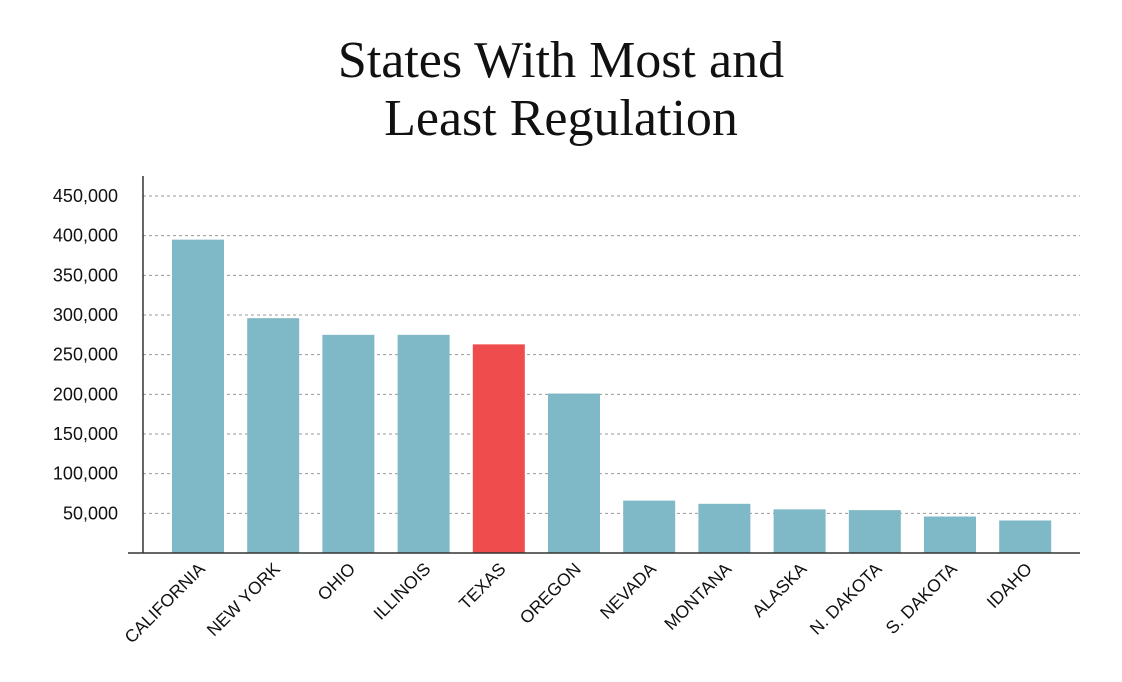  What do you see at coordinates (90, 513) in the screenshot?
I see `y-tick-label: 50,000` at bounding box center [90, 513].